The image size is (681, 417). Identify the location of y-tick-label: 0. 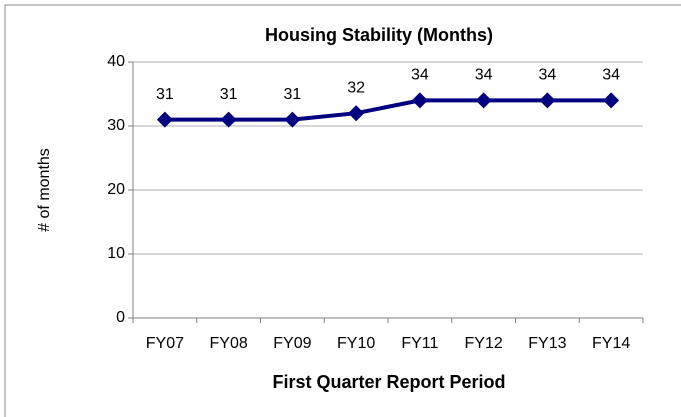
(120, 317).